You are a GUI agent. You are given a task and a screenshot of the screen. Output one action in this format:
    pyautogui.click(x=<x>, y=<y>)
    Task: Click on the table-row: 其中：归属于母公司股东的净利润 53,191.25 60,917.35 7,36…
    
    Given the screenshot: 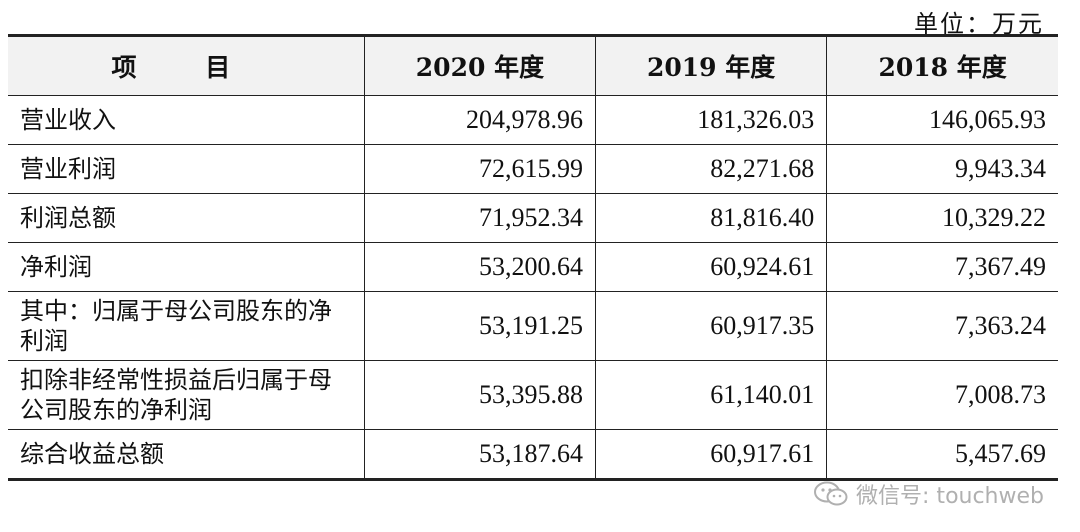 What is the action you would take?
    pyautogui.click(x=533, y=326)
    